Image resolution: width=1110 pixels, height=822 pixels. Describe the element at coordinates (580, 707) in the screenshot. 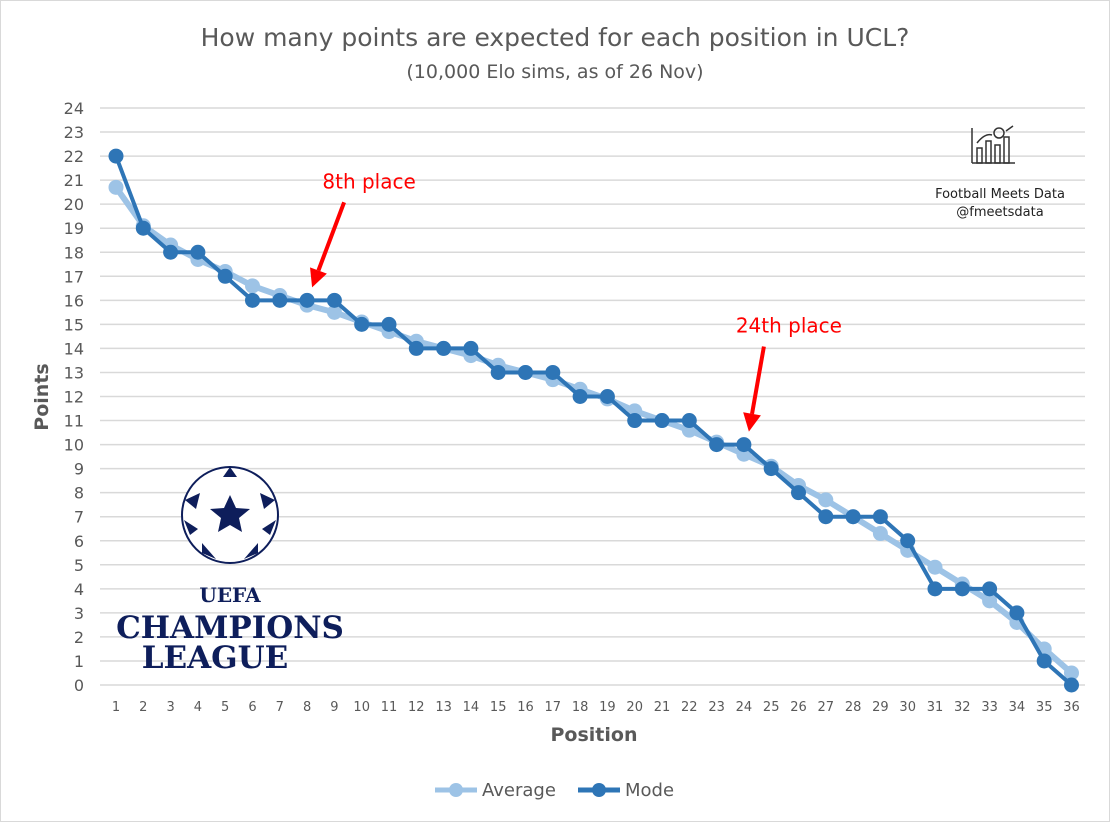

I see `x-tick-label: 18` at that location.